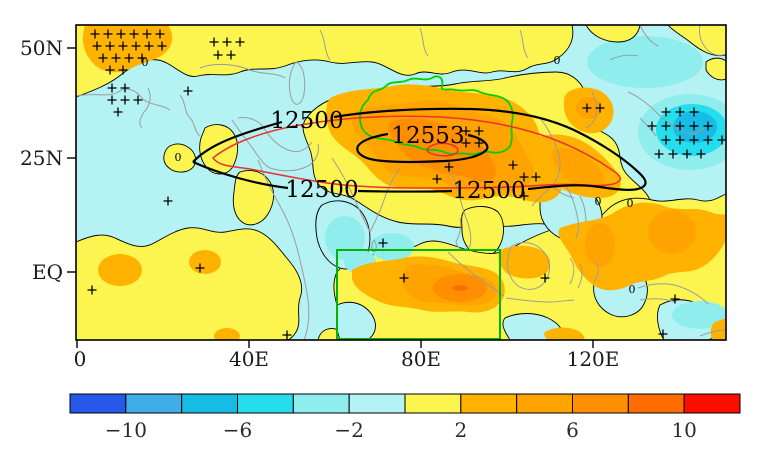  What do you see at coordinates (576, 212) in the screenshot?
I see `coastline-philippines` at bounding box center [576, 212].